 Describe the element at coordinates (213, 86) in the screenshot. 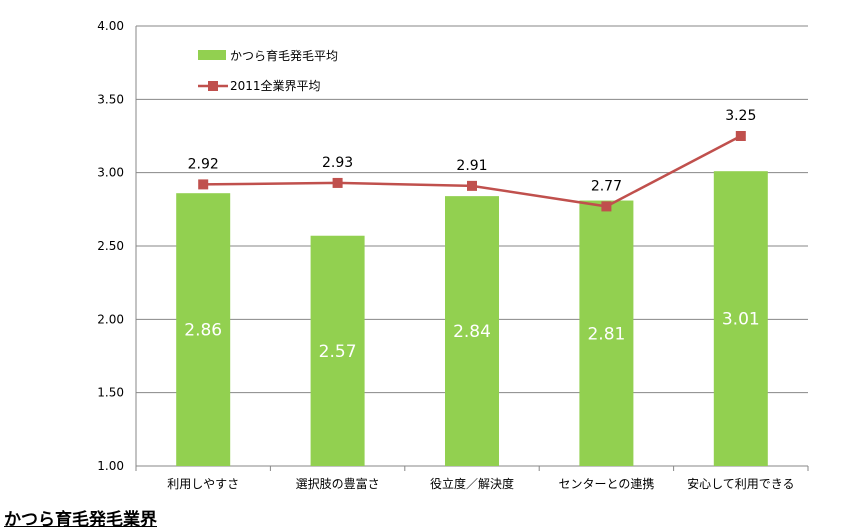

I see `legend-swatch-marker` at that location.